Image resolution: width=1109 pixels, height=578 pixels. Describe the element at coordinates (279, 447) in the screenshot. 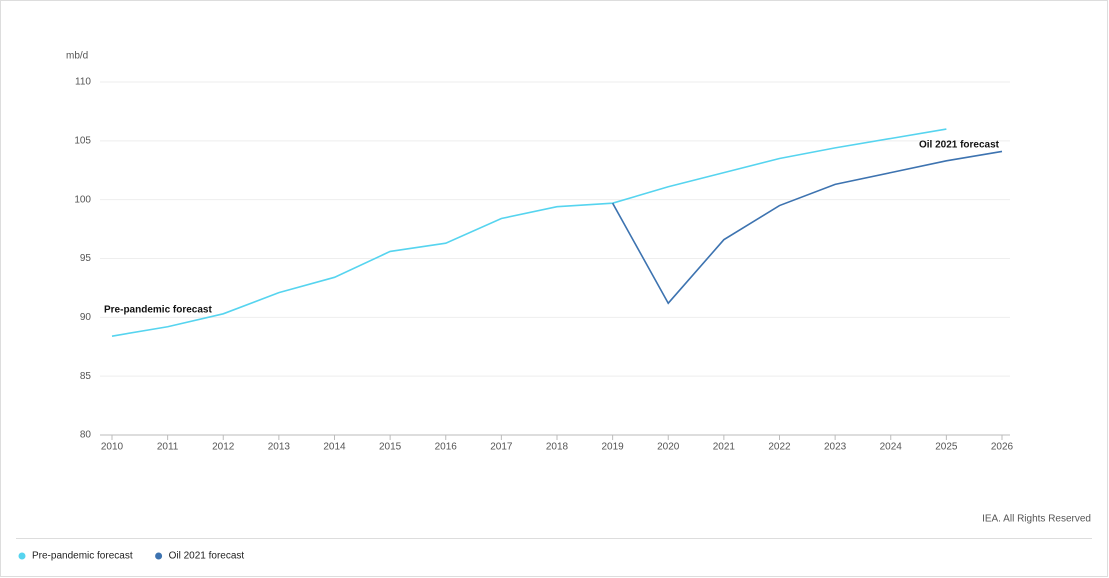

I see `x-tick-label: 2013` at that location.